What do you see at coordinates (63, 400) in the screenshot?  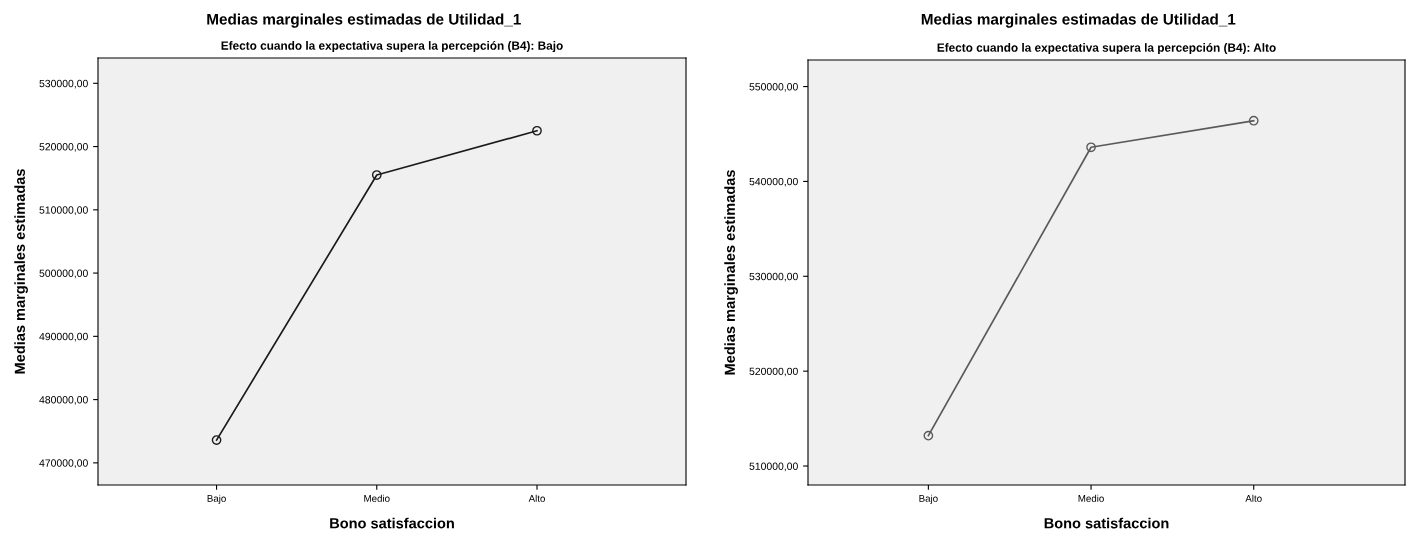 I see `y-tick-label: 480000,00` at bounding box center [63, 400].